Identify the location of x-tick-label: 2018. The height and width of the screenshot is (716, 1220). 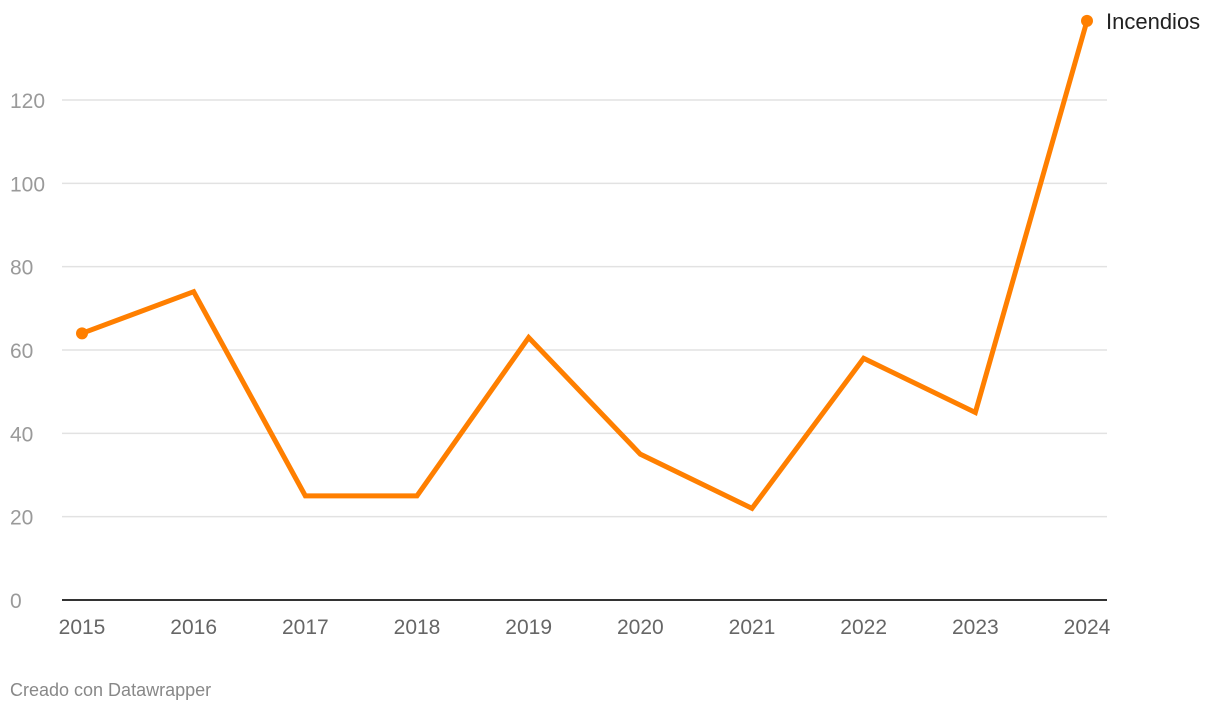
(417, 627).